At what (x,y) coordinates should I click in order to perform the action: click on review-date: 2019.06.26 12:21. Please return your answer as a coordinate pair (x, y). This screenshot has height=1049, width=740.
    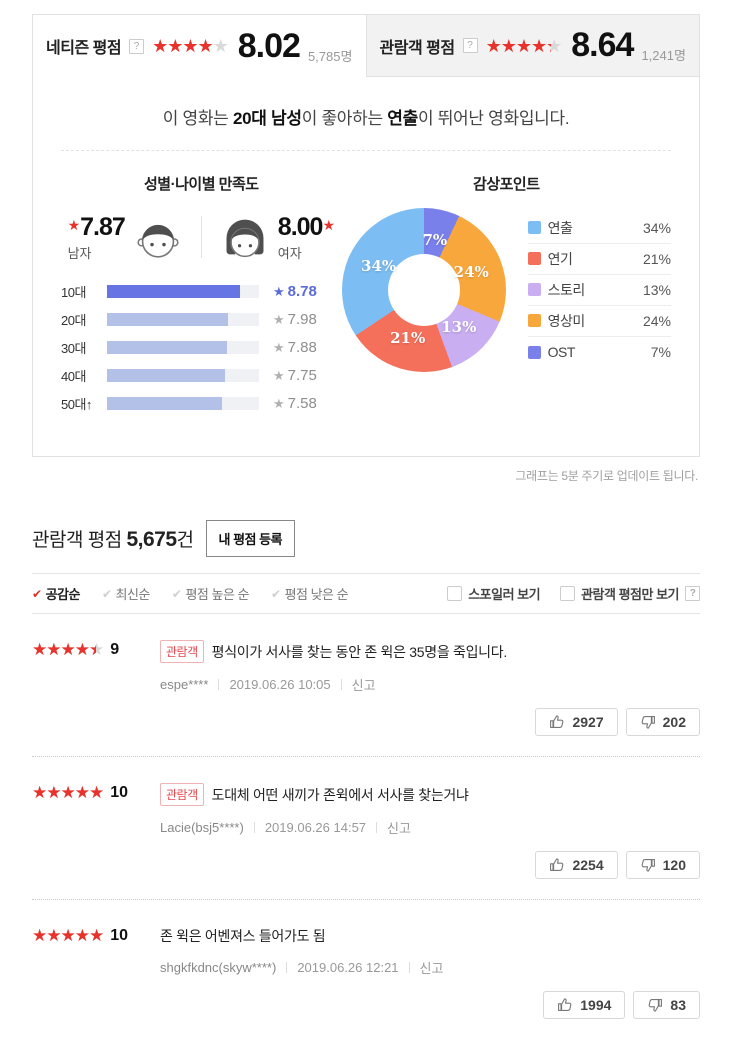
    Looking at the image, I should click on (348, 967).